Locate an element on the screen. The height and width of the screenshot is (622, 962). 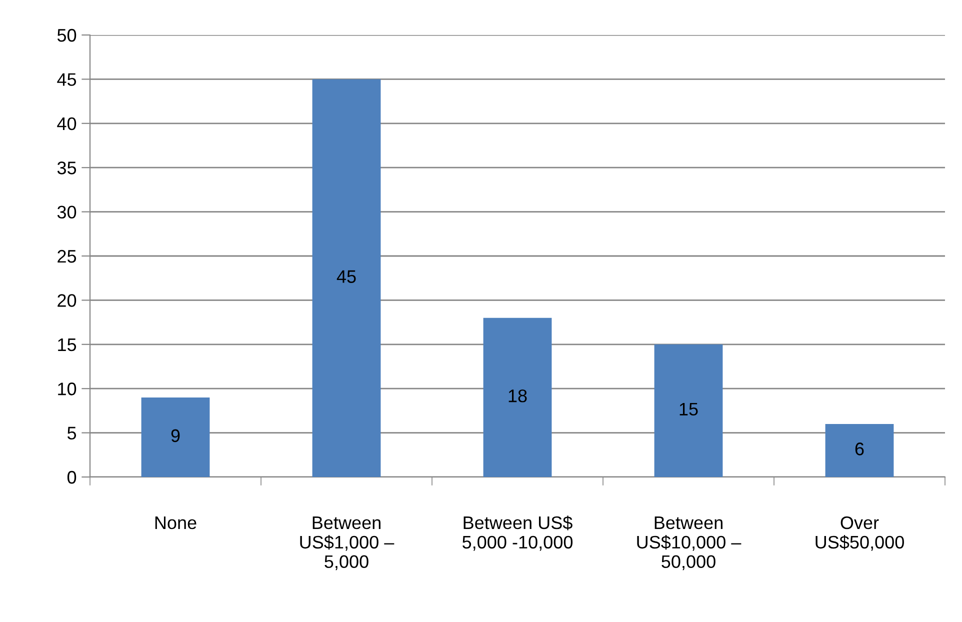
y-tick-label: 10 is located at coordinates (67, 389).